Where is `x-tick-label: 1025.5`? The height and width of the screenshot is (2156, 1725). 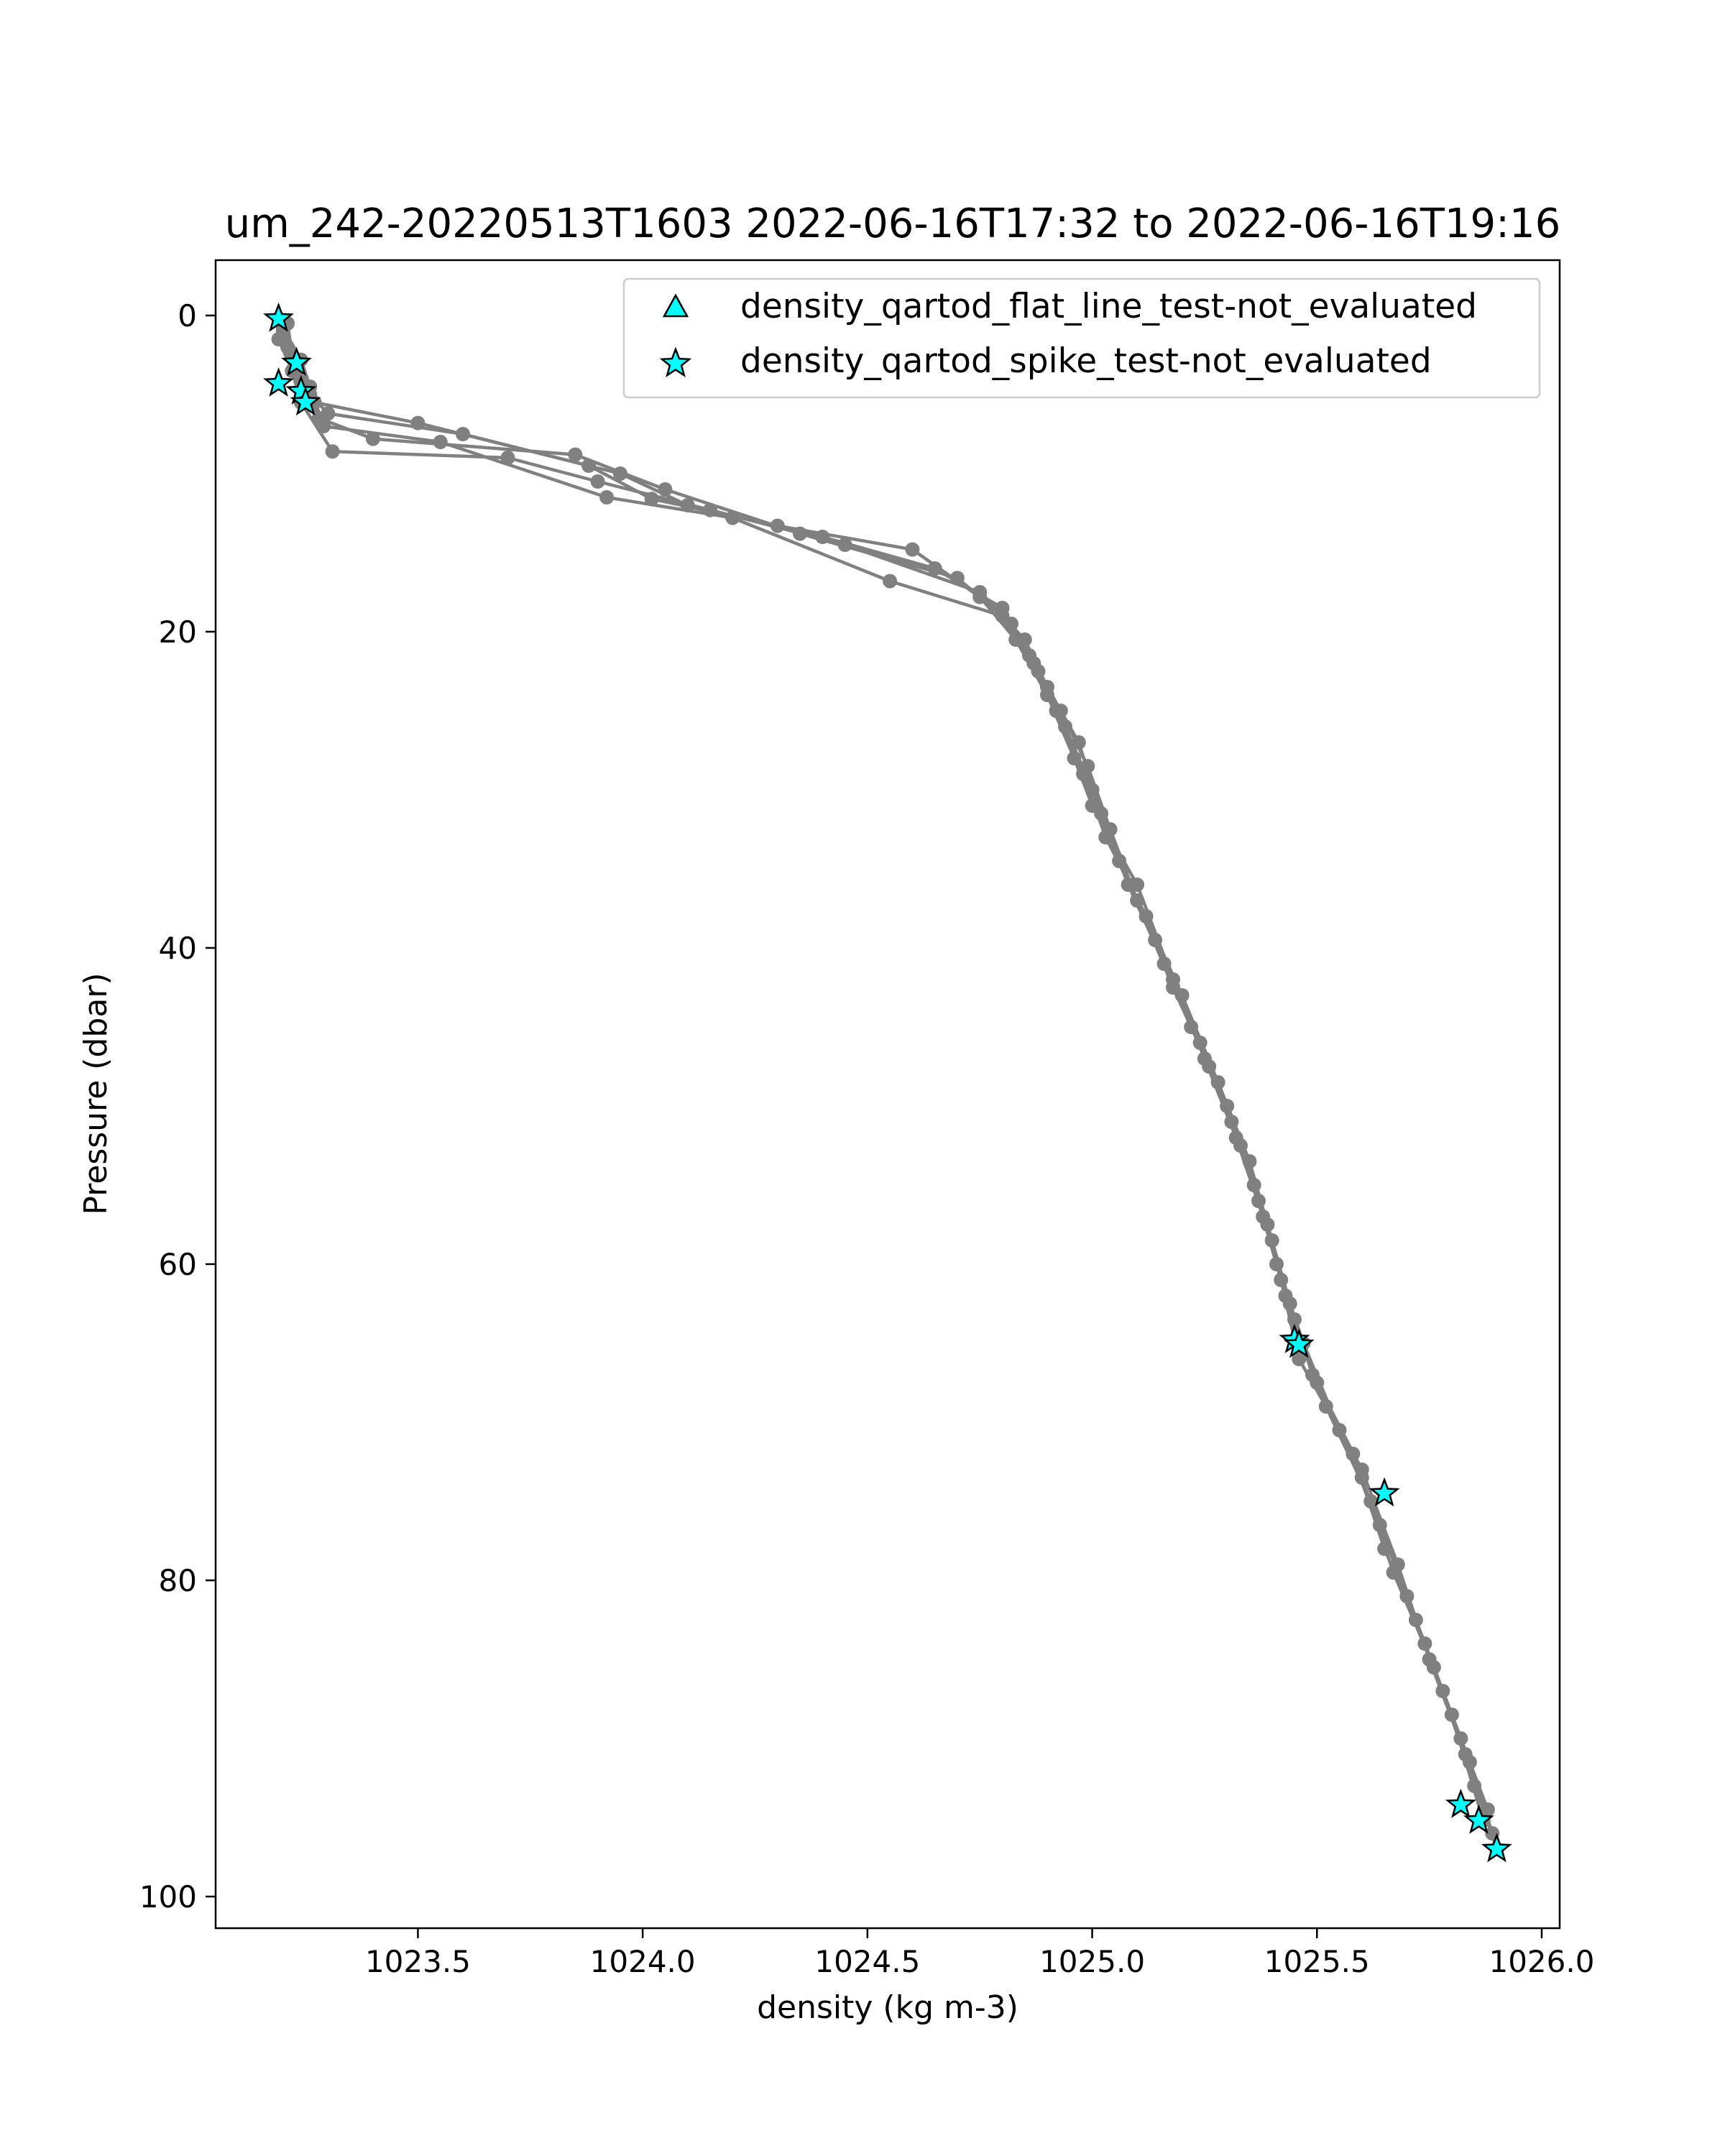 x-tick-label: 1025.5 is located at coordinates (1317, 1961).